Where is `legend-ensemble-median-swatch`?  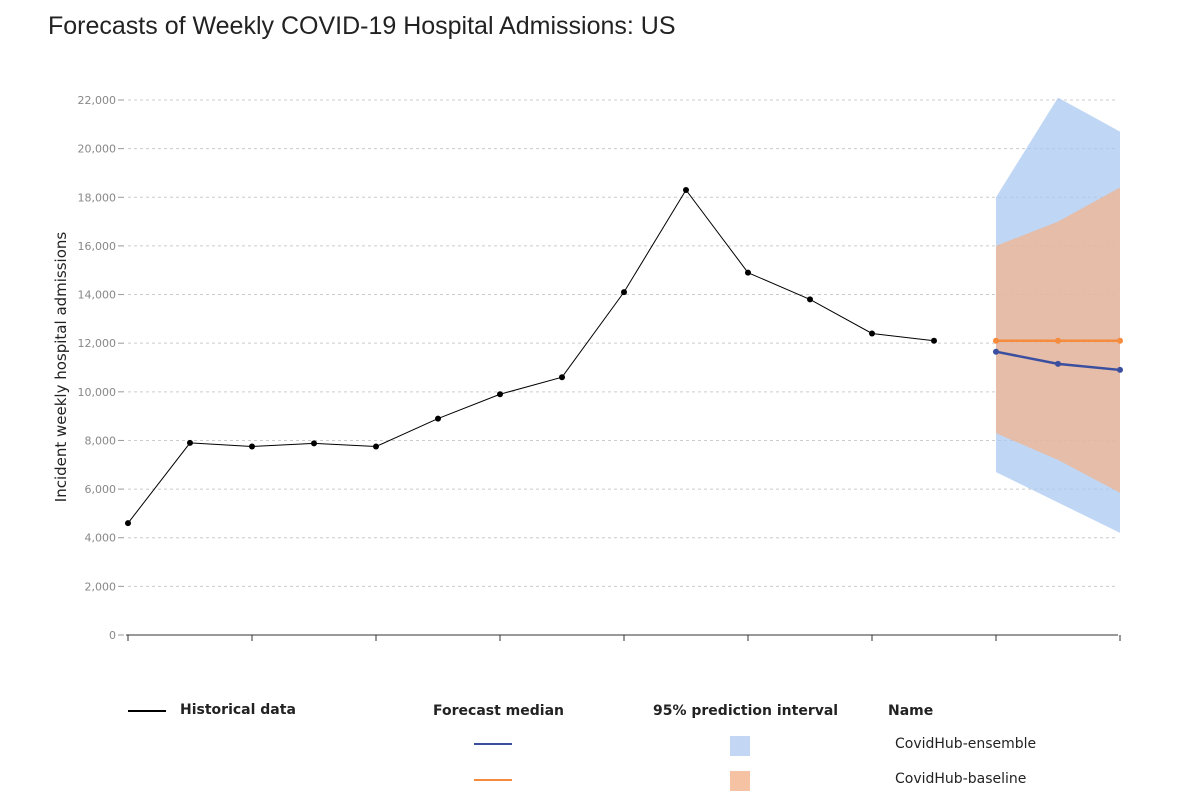
legend-ensemble-median-swatch is located at coordinates (493, 744).